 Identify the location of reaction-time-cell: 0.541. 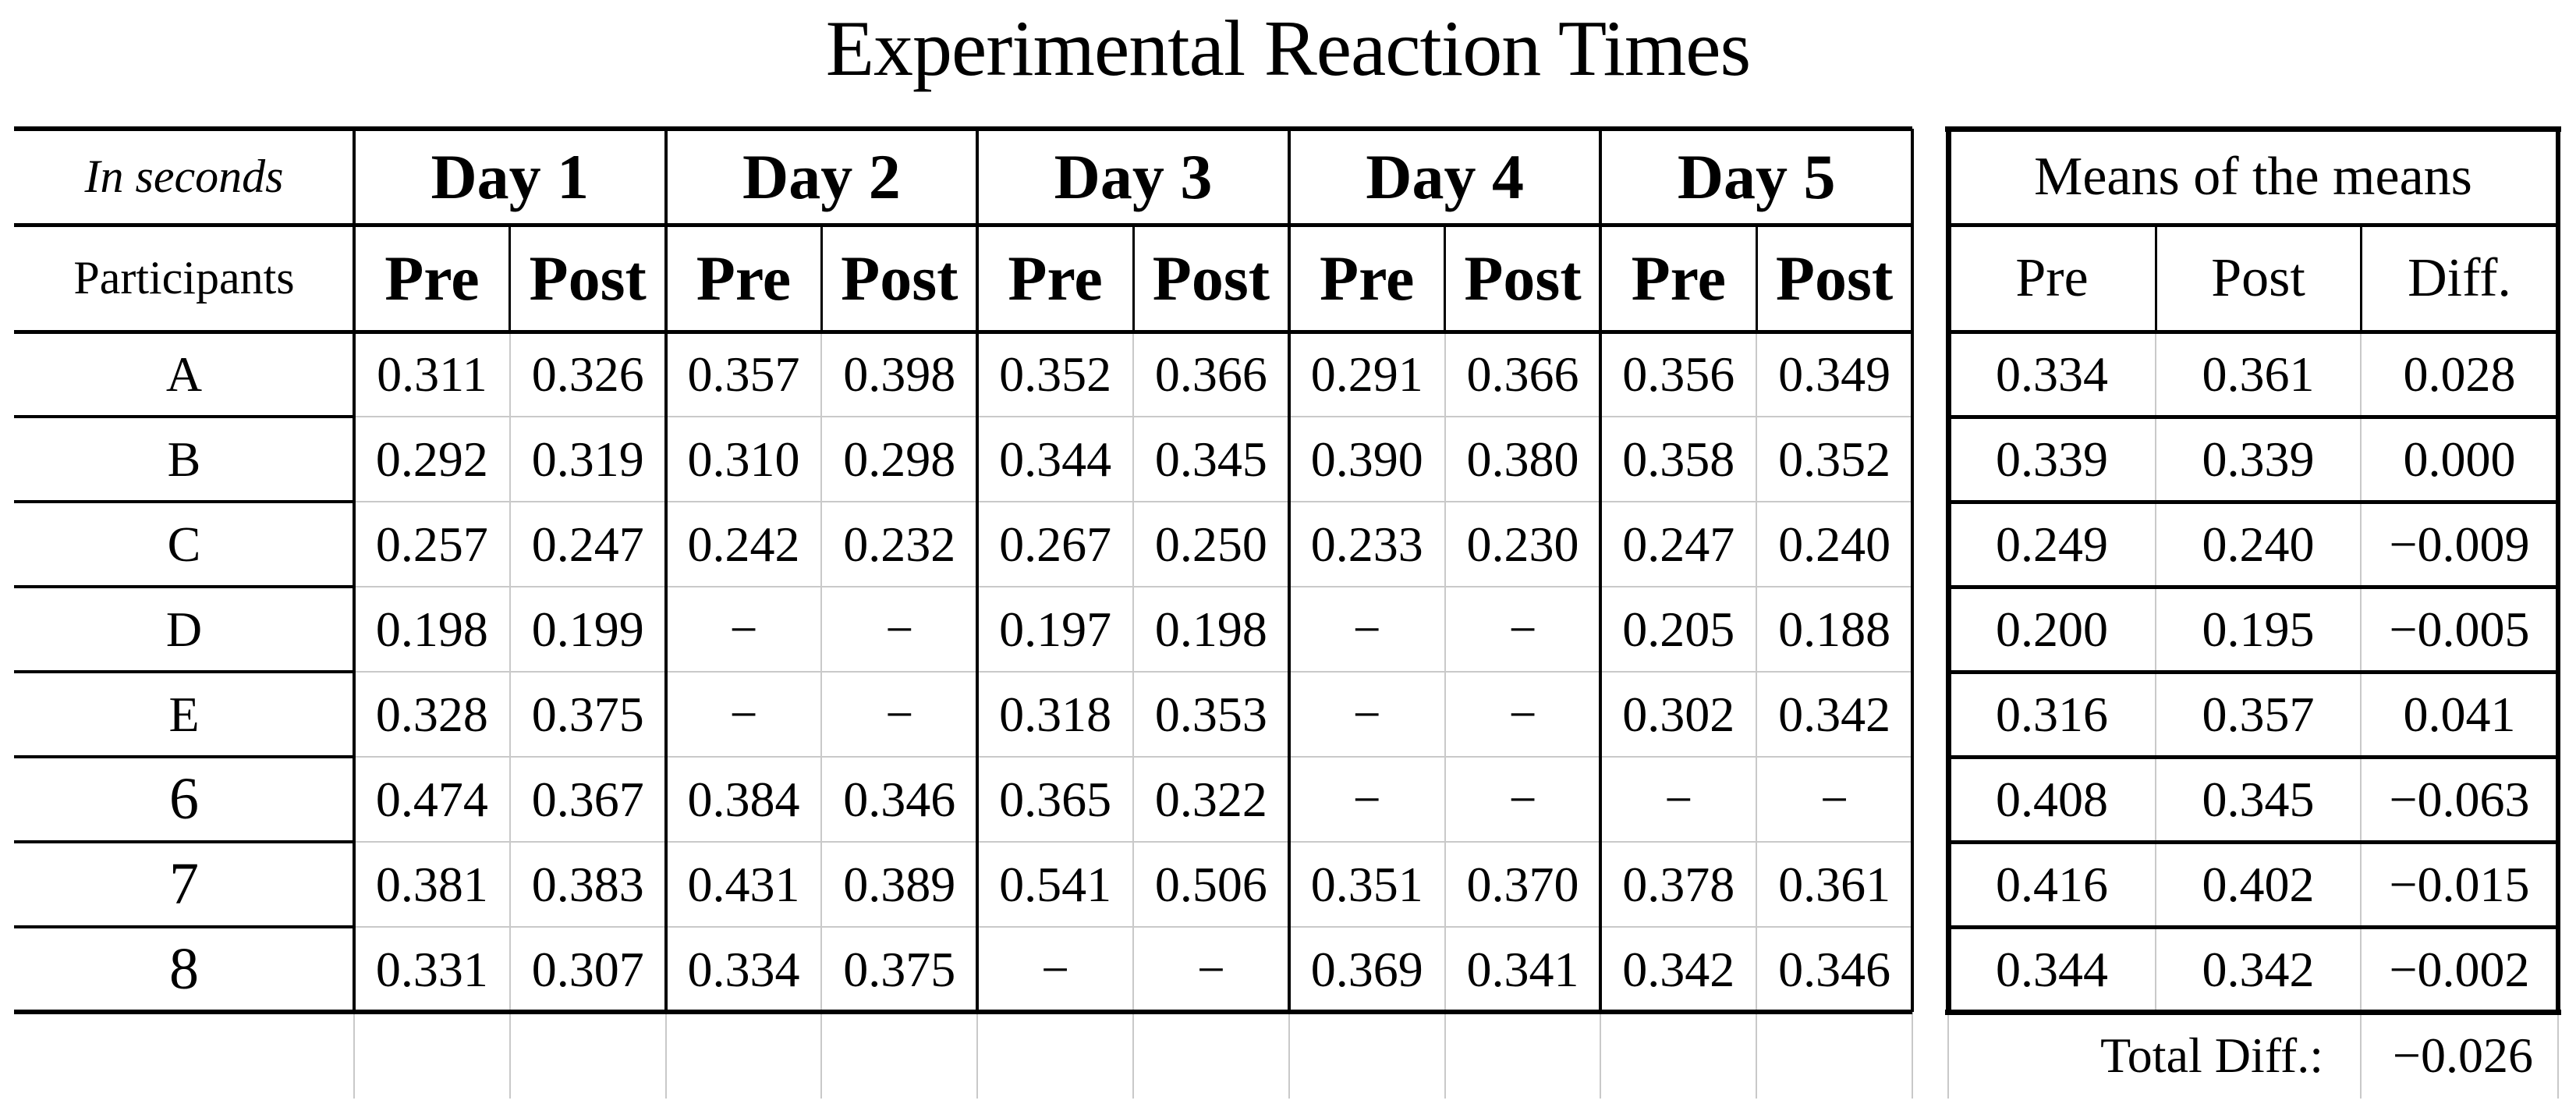
(1055, 884).